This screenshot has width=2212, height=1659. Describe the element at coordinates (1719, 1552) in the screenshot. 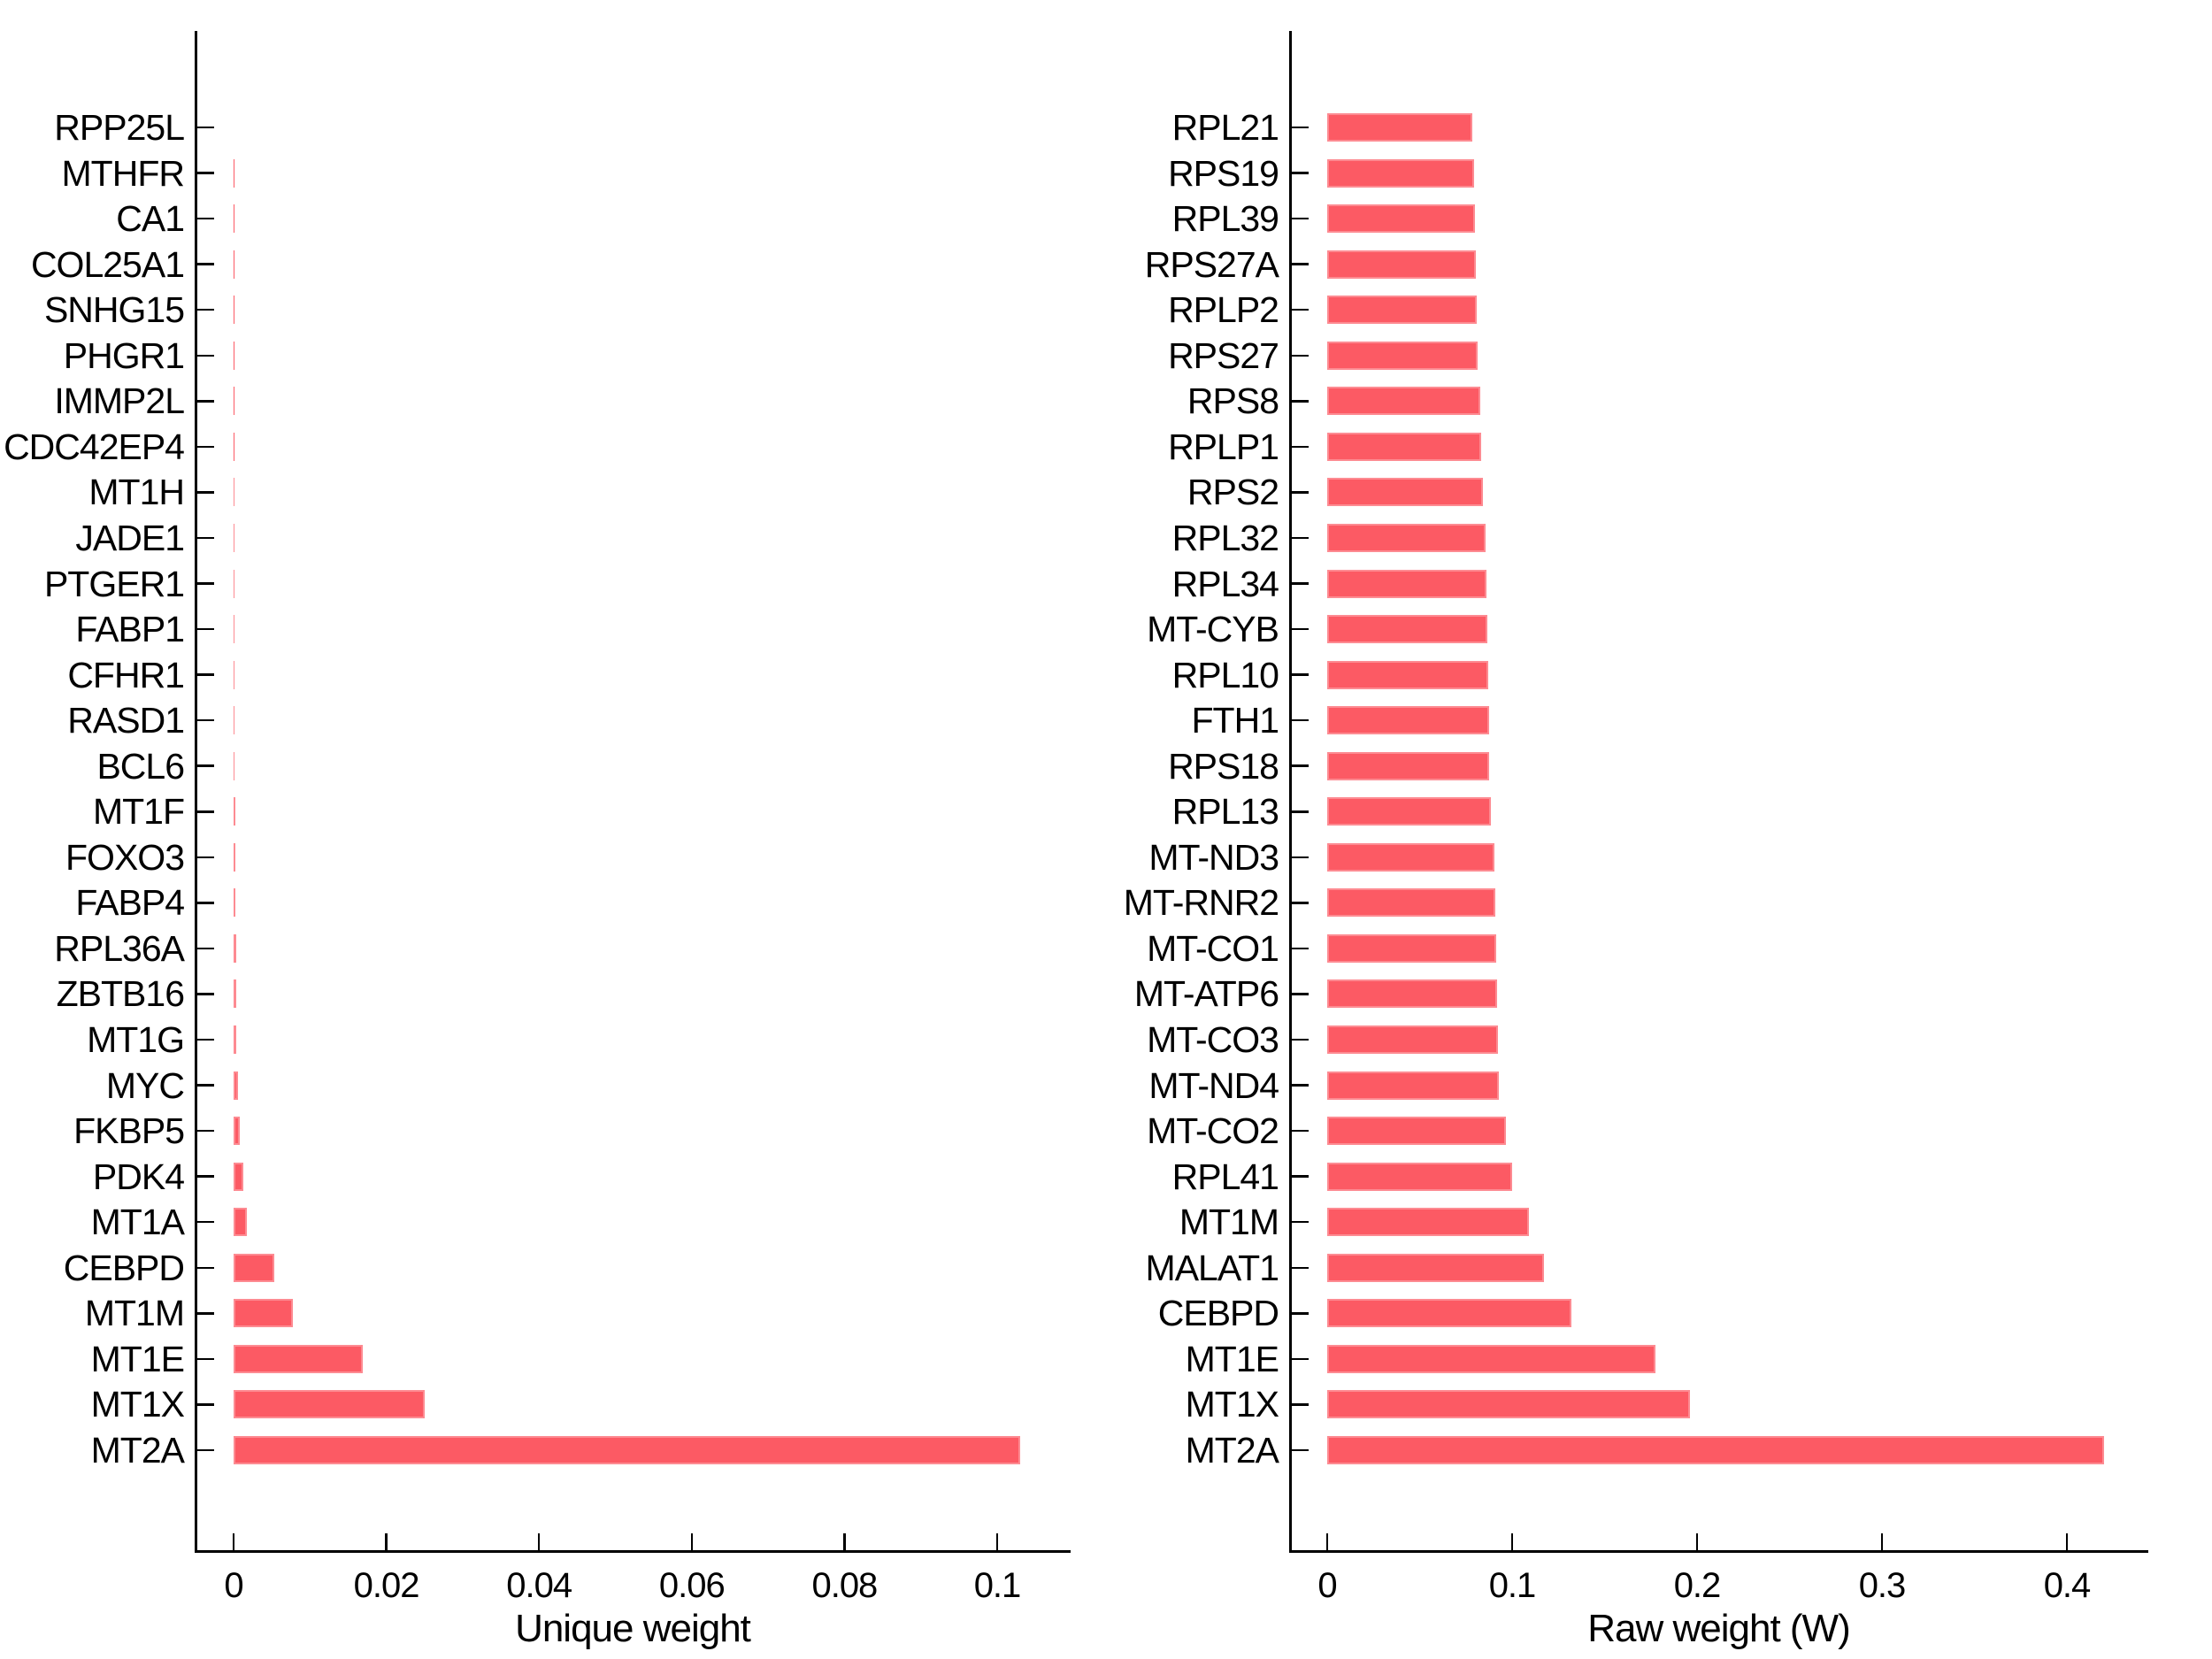

I see `x-axis-line` at that location.